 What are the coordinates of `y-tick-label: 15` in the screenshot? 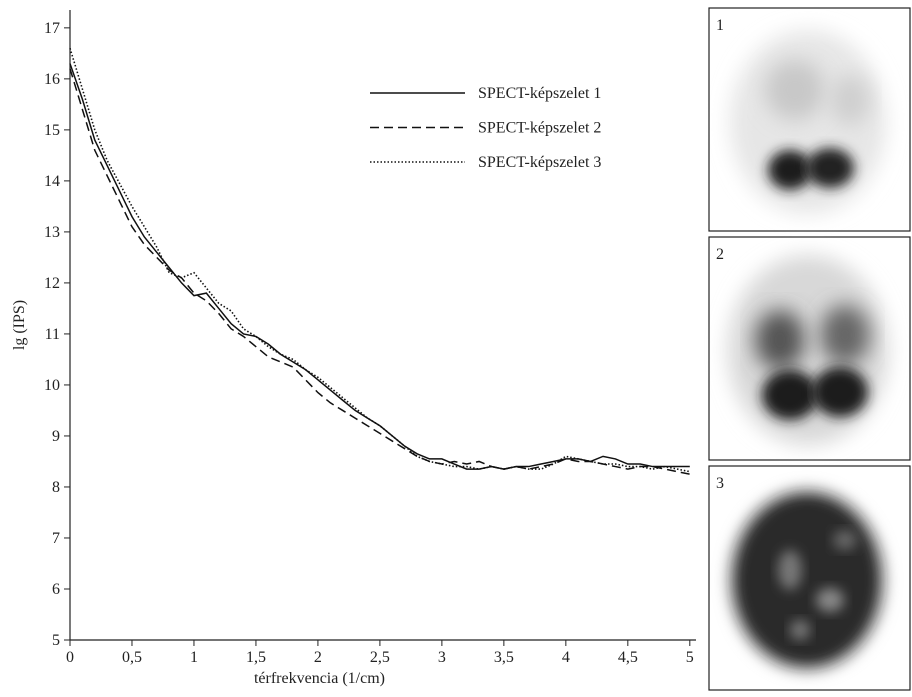 It's located at (52, 130).